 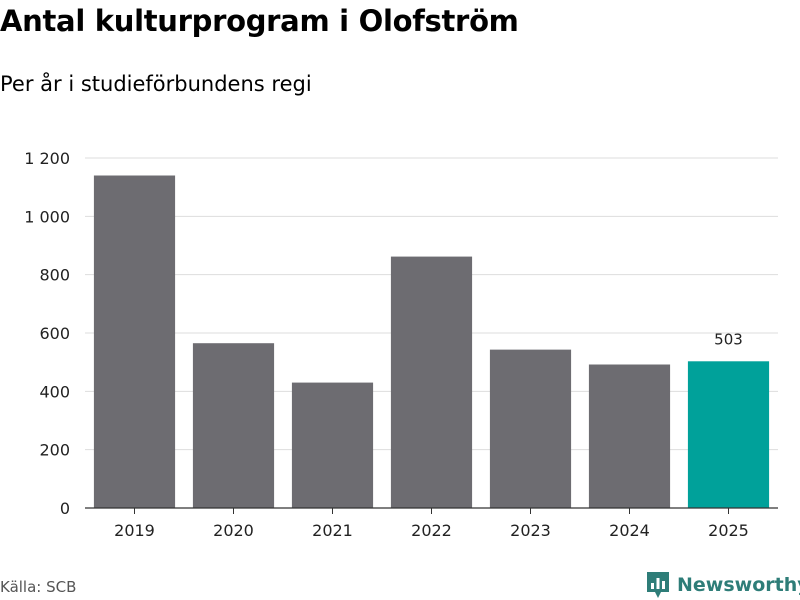 I want to click on chart-subtitle: Per år i studieförbundens regi, so click(x=156, y=84).